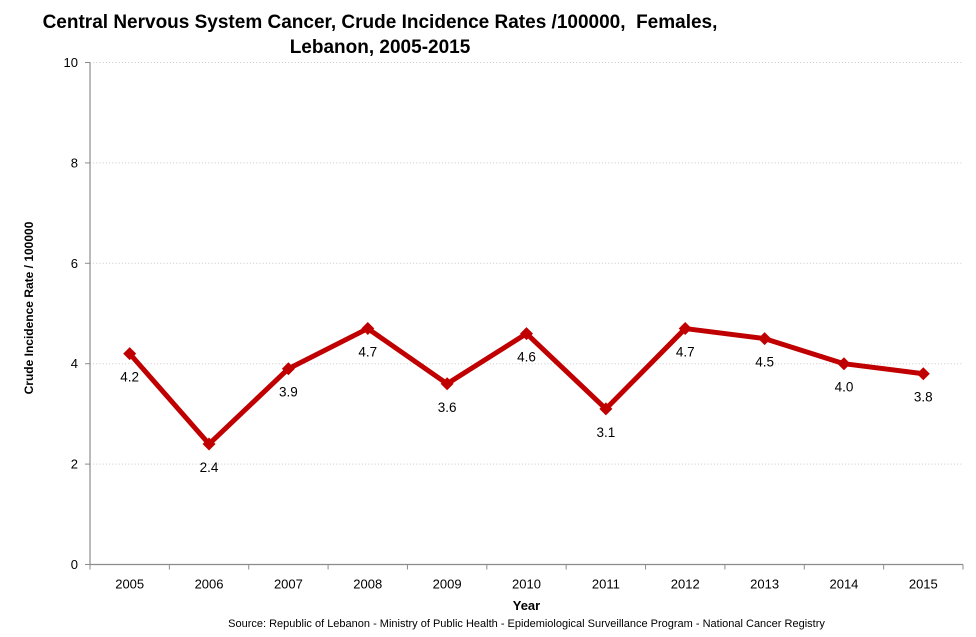 This screenshot has height=637, width=976. Describe the element at coordinates (923, 584) in the screenshot. I see `x-tick-label: 2015` at that location.